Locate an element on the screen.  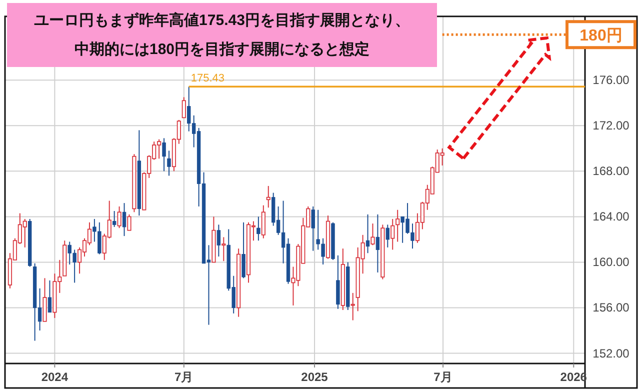
y-tick-label: 172.00 is located at coordinates (611, 125).